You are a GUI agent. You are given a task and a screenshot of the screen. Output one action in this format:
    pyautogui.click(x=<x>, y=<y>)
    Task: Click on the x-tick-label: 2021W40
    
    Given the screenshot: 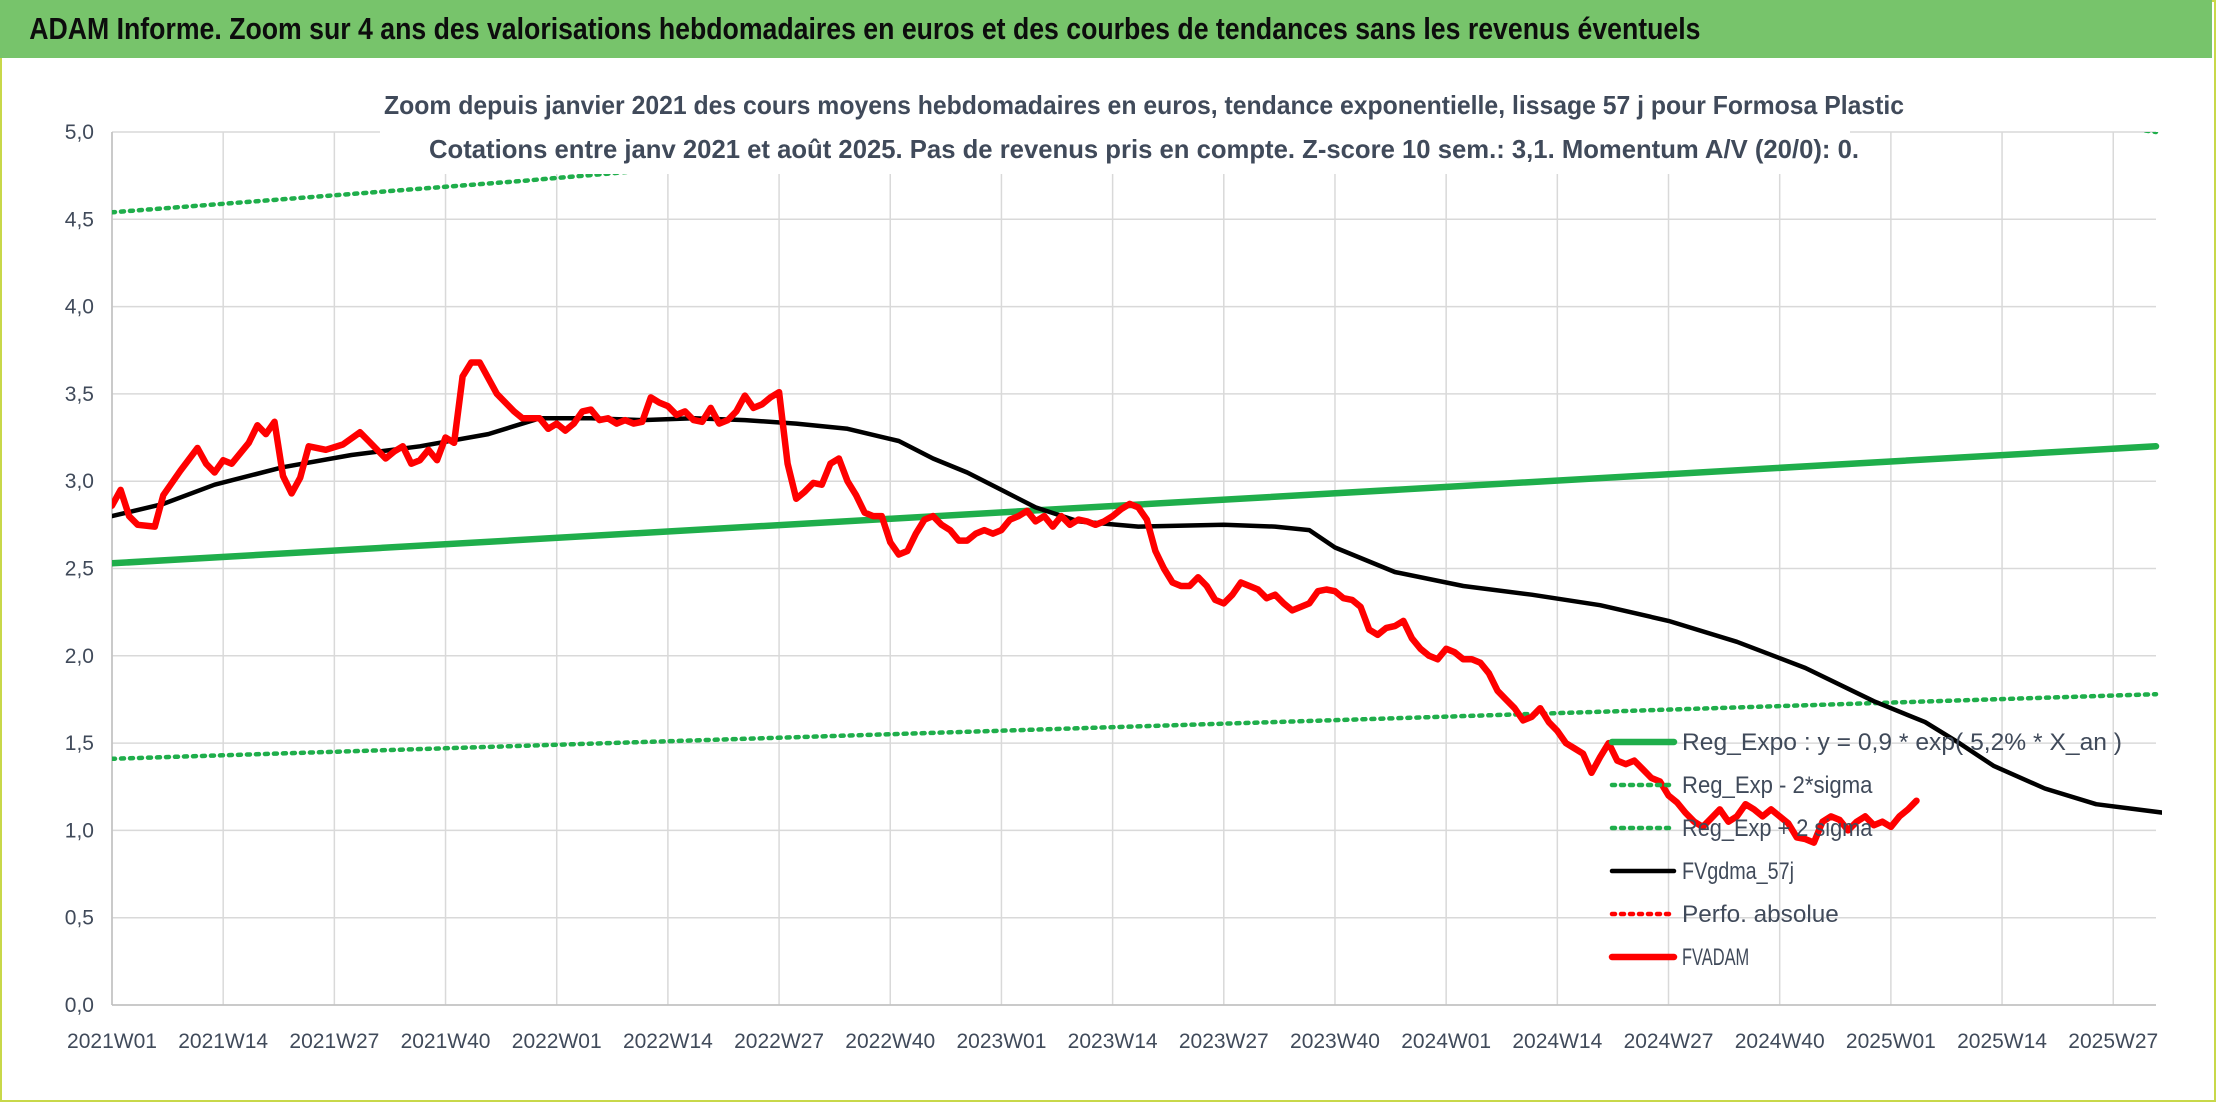 What is the action you would take?
    pyautogui.click(x=446, y=1041)
    